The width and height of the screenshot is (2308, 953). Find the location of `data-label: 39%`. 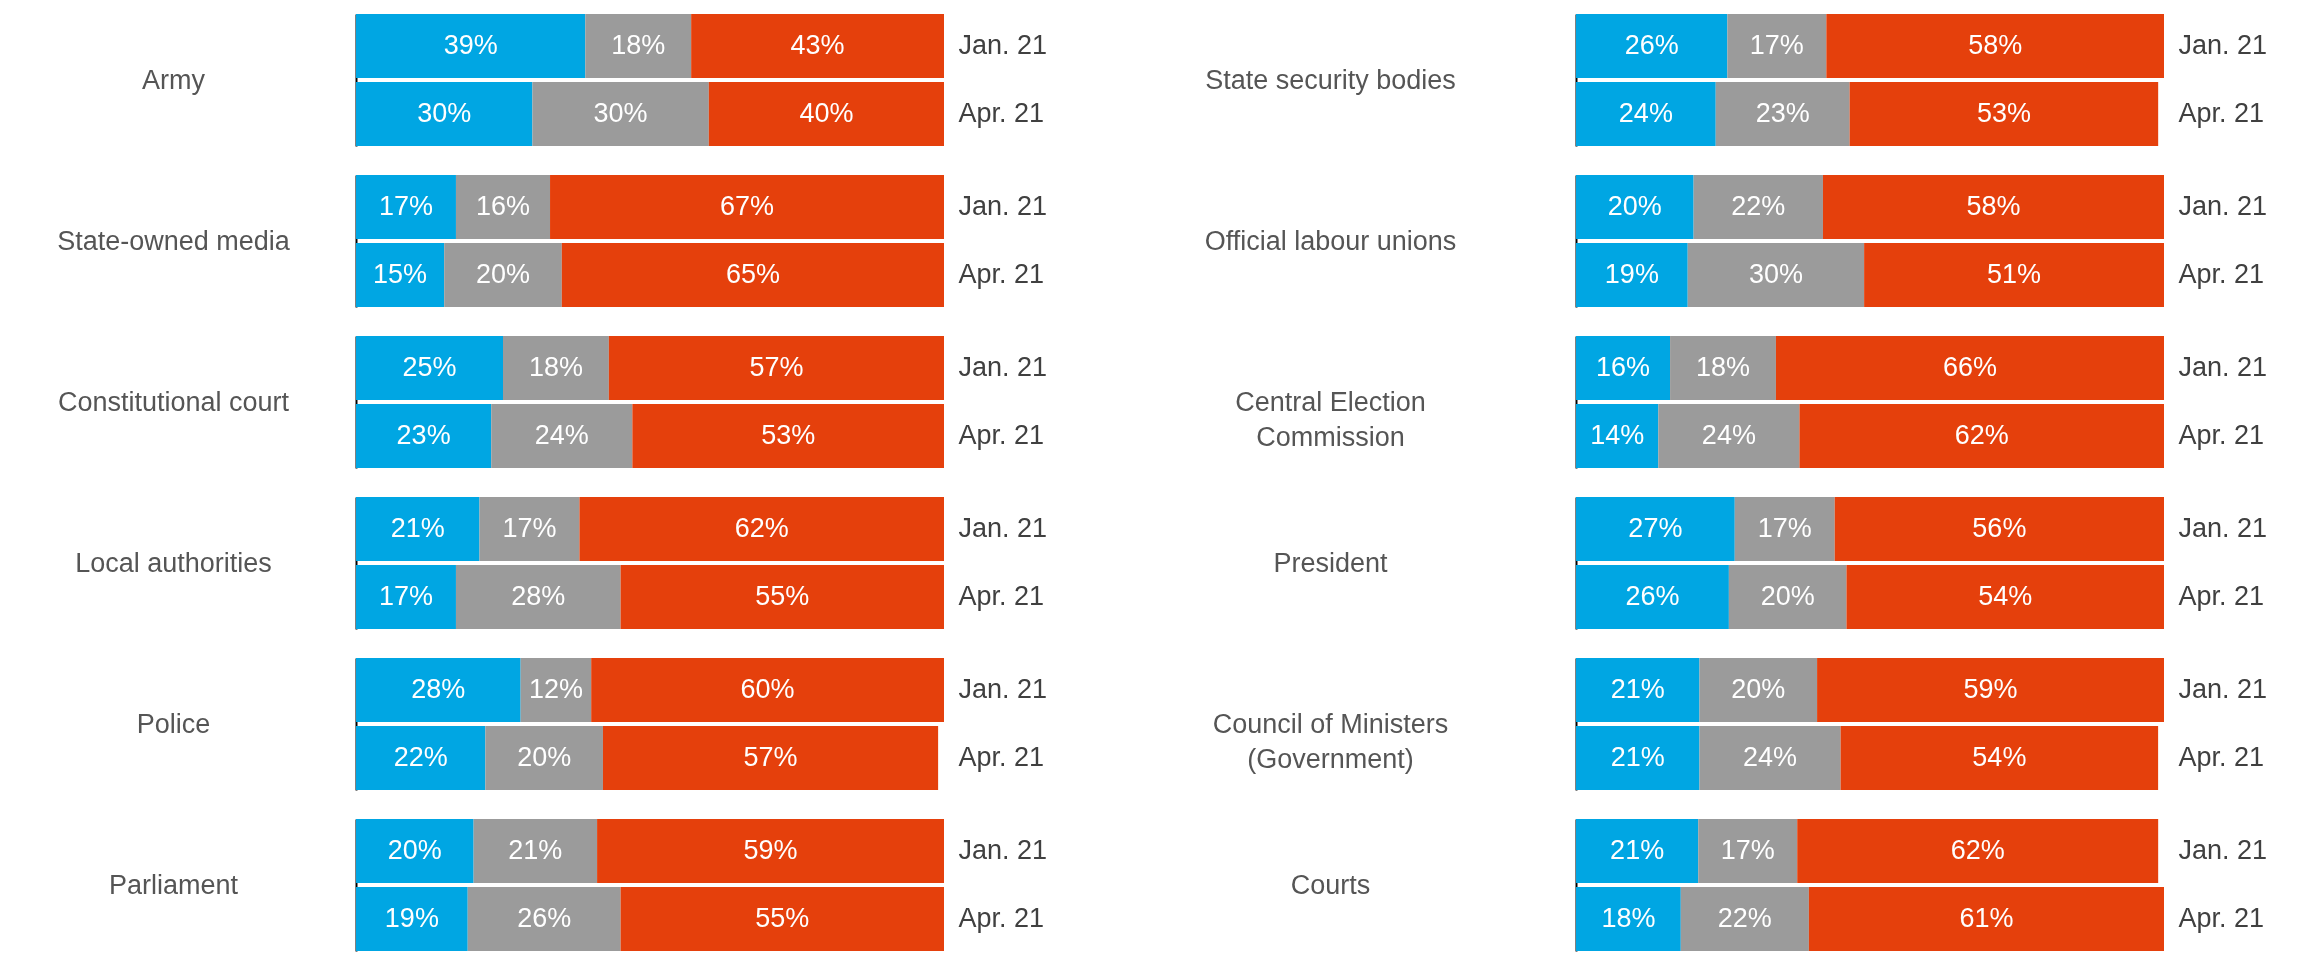

data-label: 39% is located at coordinates (470, 44).